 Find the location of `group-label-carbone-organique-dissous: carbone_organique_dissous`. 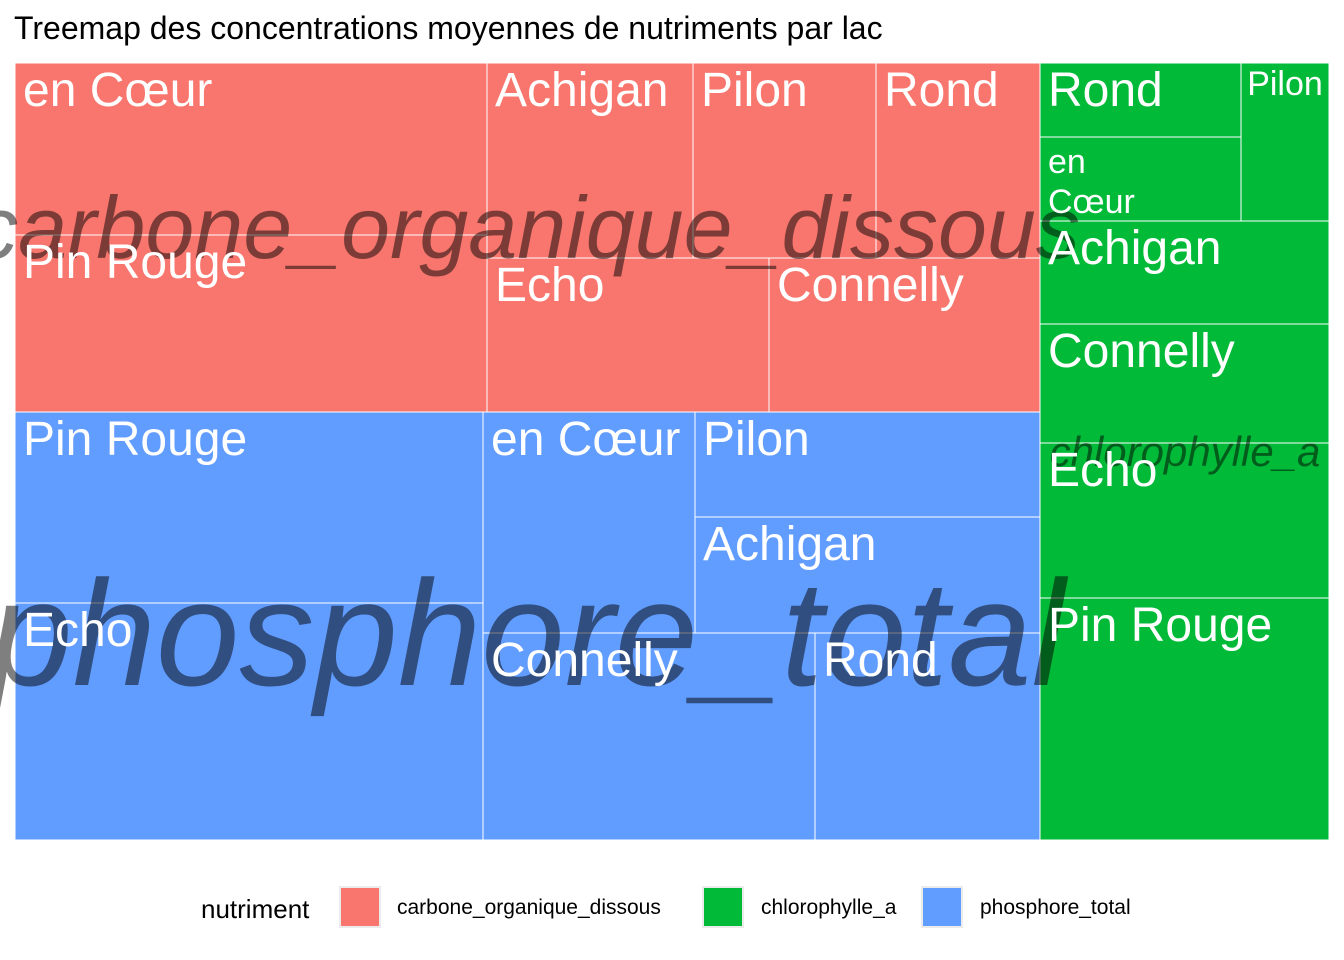

group-label-carbone-organique-dissous: carbone_organique_dissous is located at coordinates (540, 227).